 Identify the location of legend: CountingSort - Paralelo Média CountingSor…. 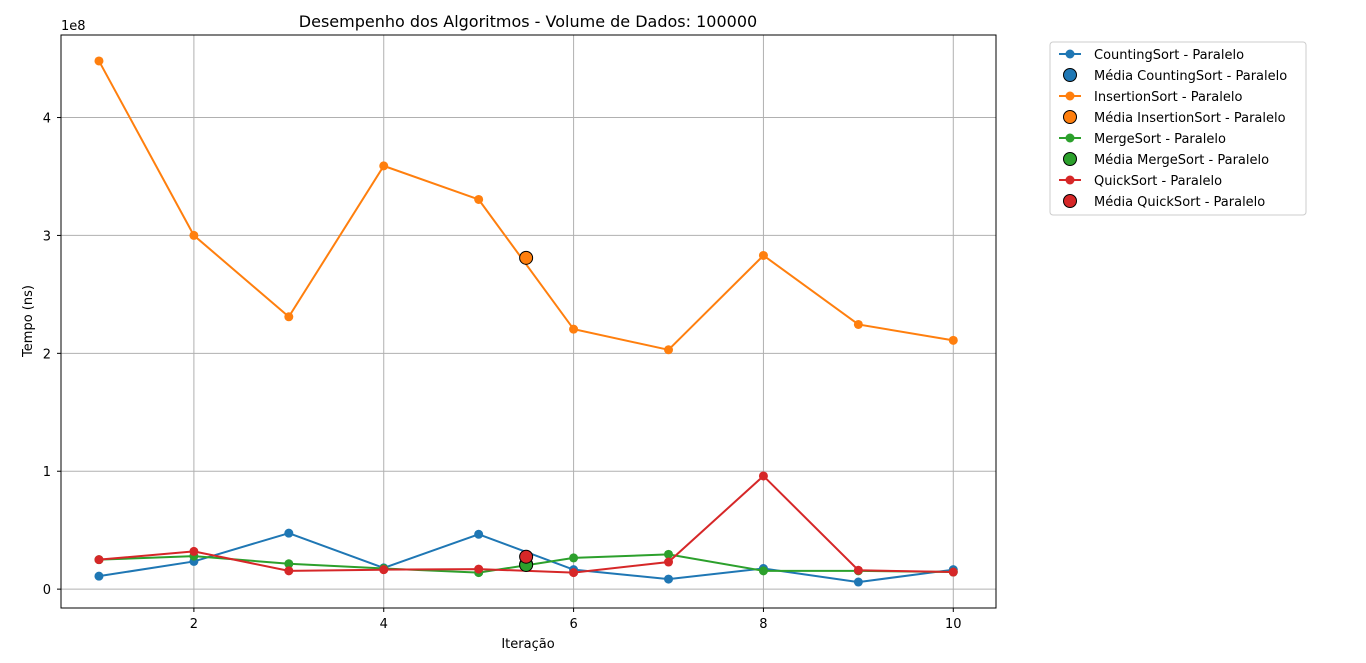
(1178, 128).